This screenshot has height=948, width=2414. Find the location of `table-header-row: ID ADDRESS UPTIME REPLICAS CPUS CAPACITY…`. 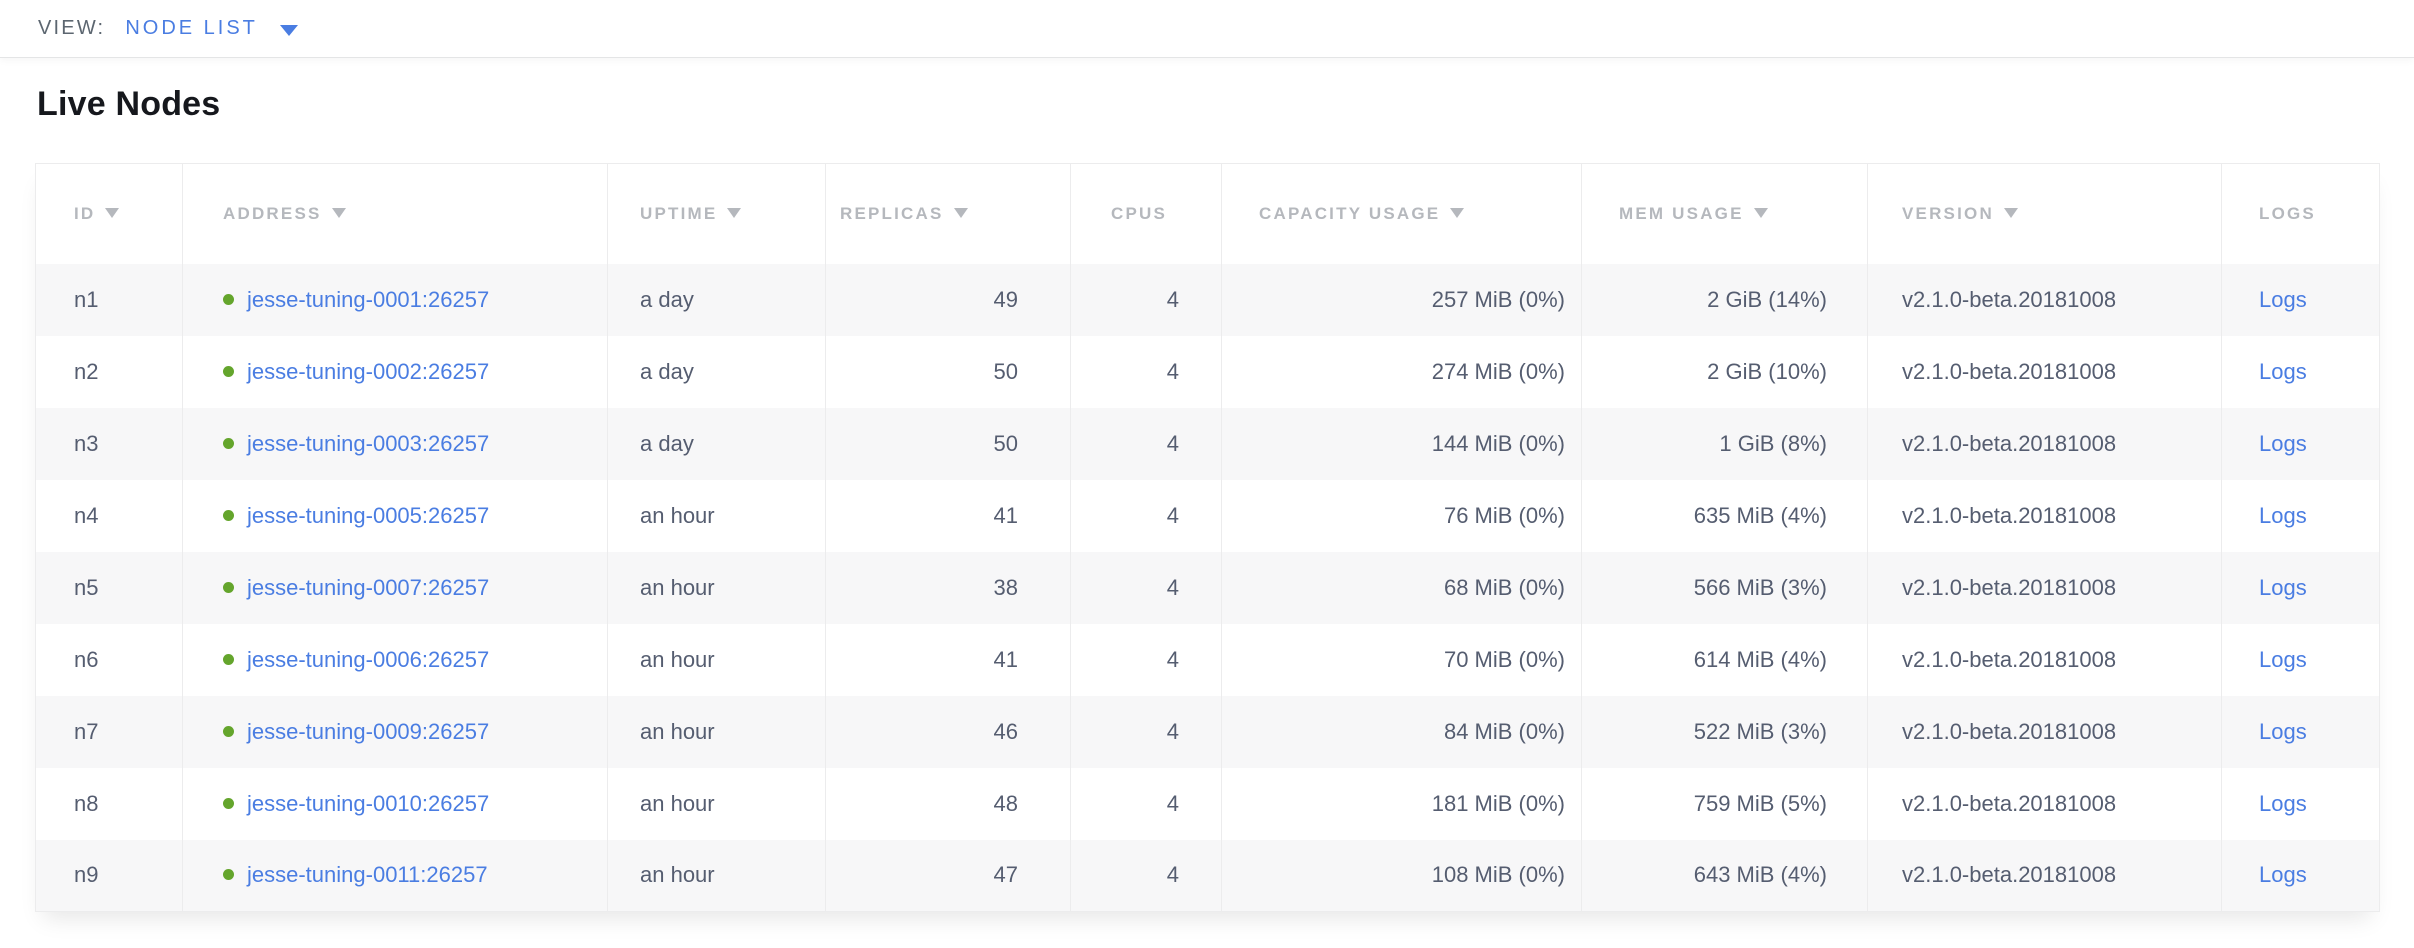

table-header-row: ID ADDRESS UPTIME REPLICAS CPUS CAPACITY… is located at coordinates (1207, 213).